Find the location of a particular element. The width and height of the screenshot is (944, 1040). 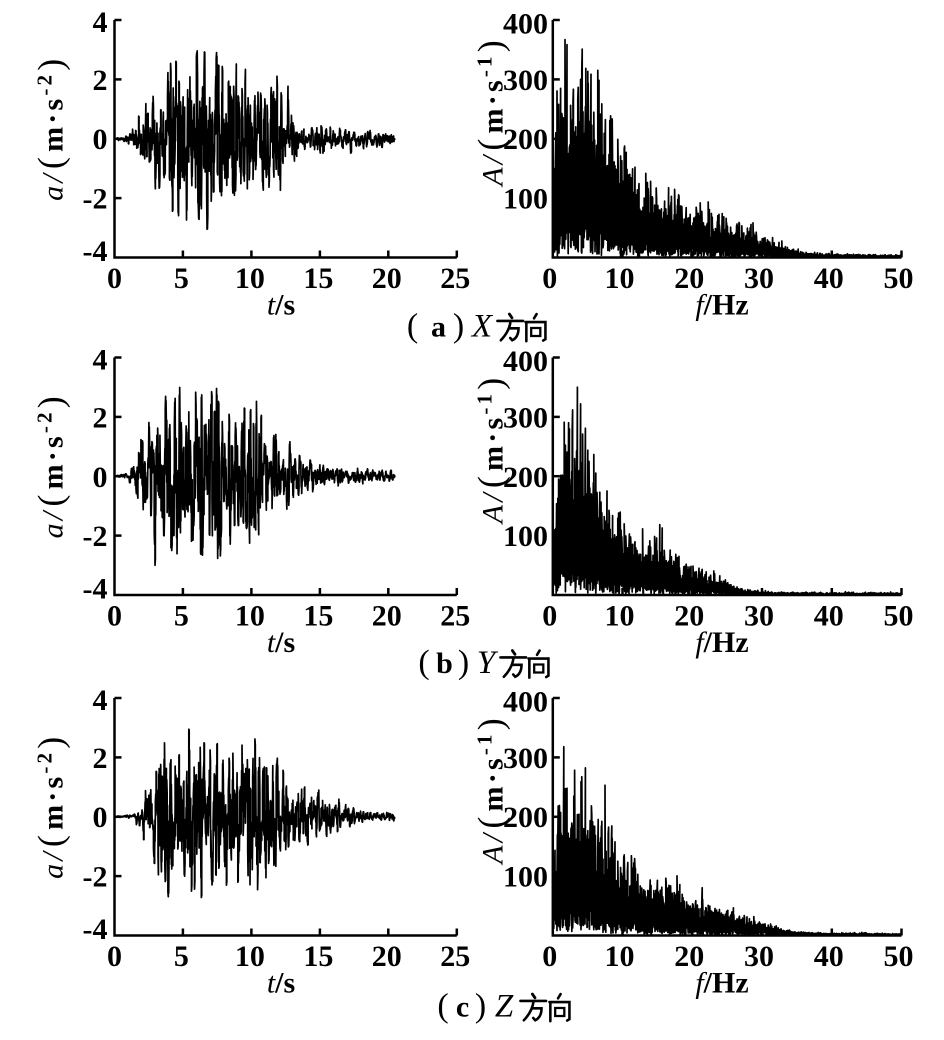

svg-text: b is located at coordinates (444, 663).